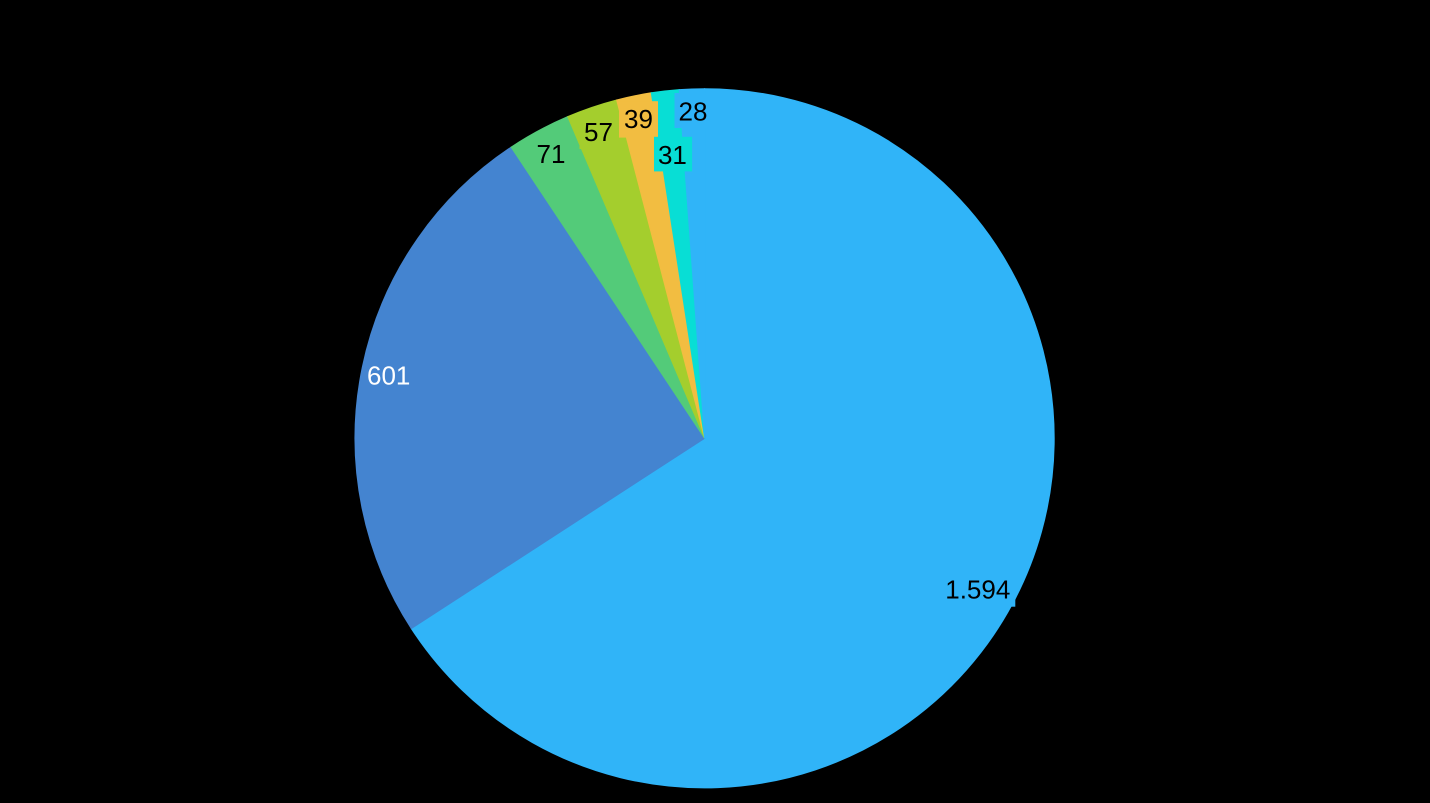  Describe the element at coordinates (977, 590) in the screenshot. I see `svg-text: 1.594` at that location.